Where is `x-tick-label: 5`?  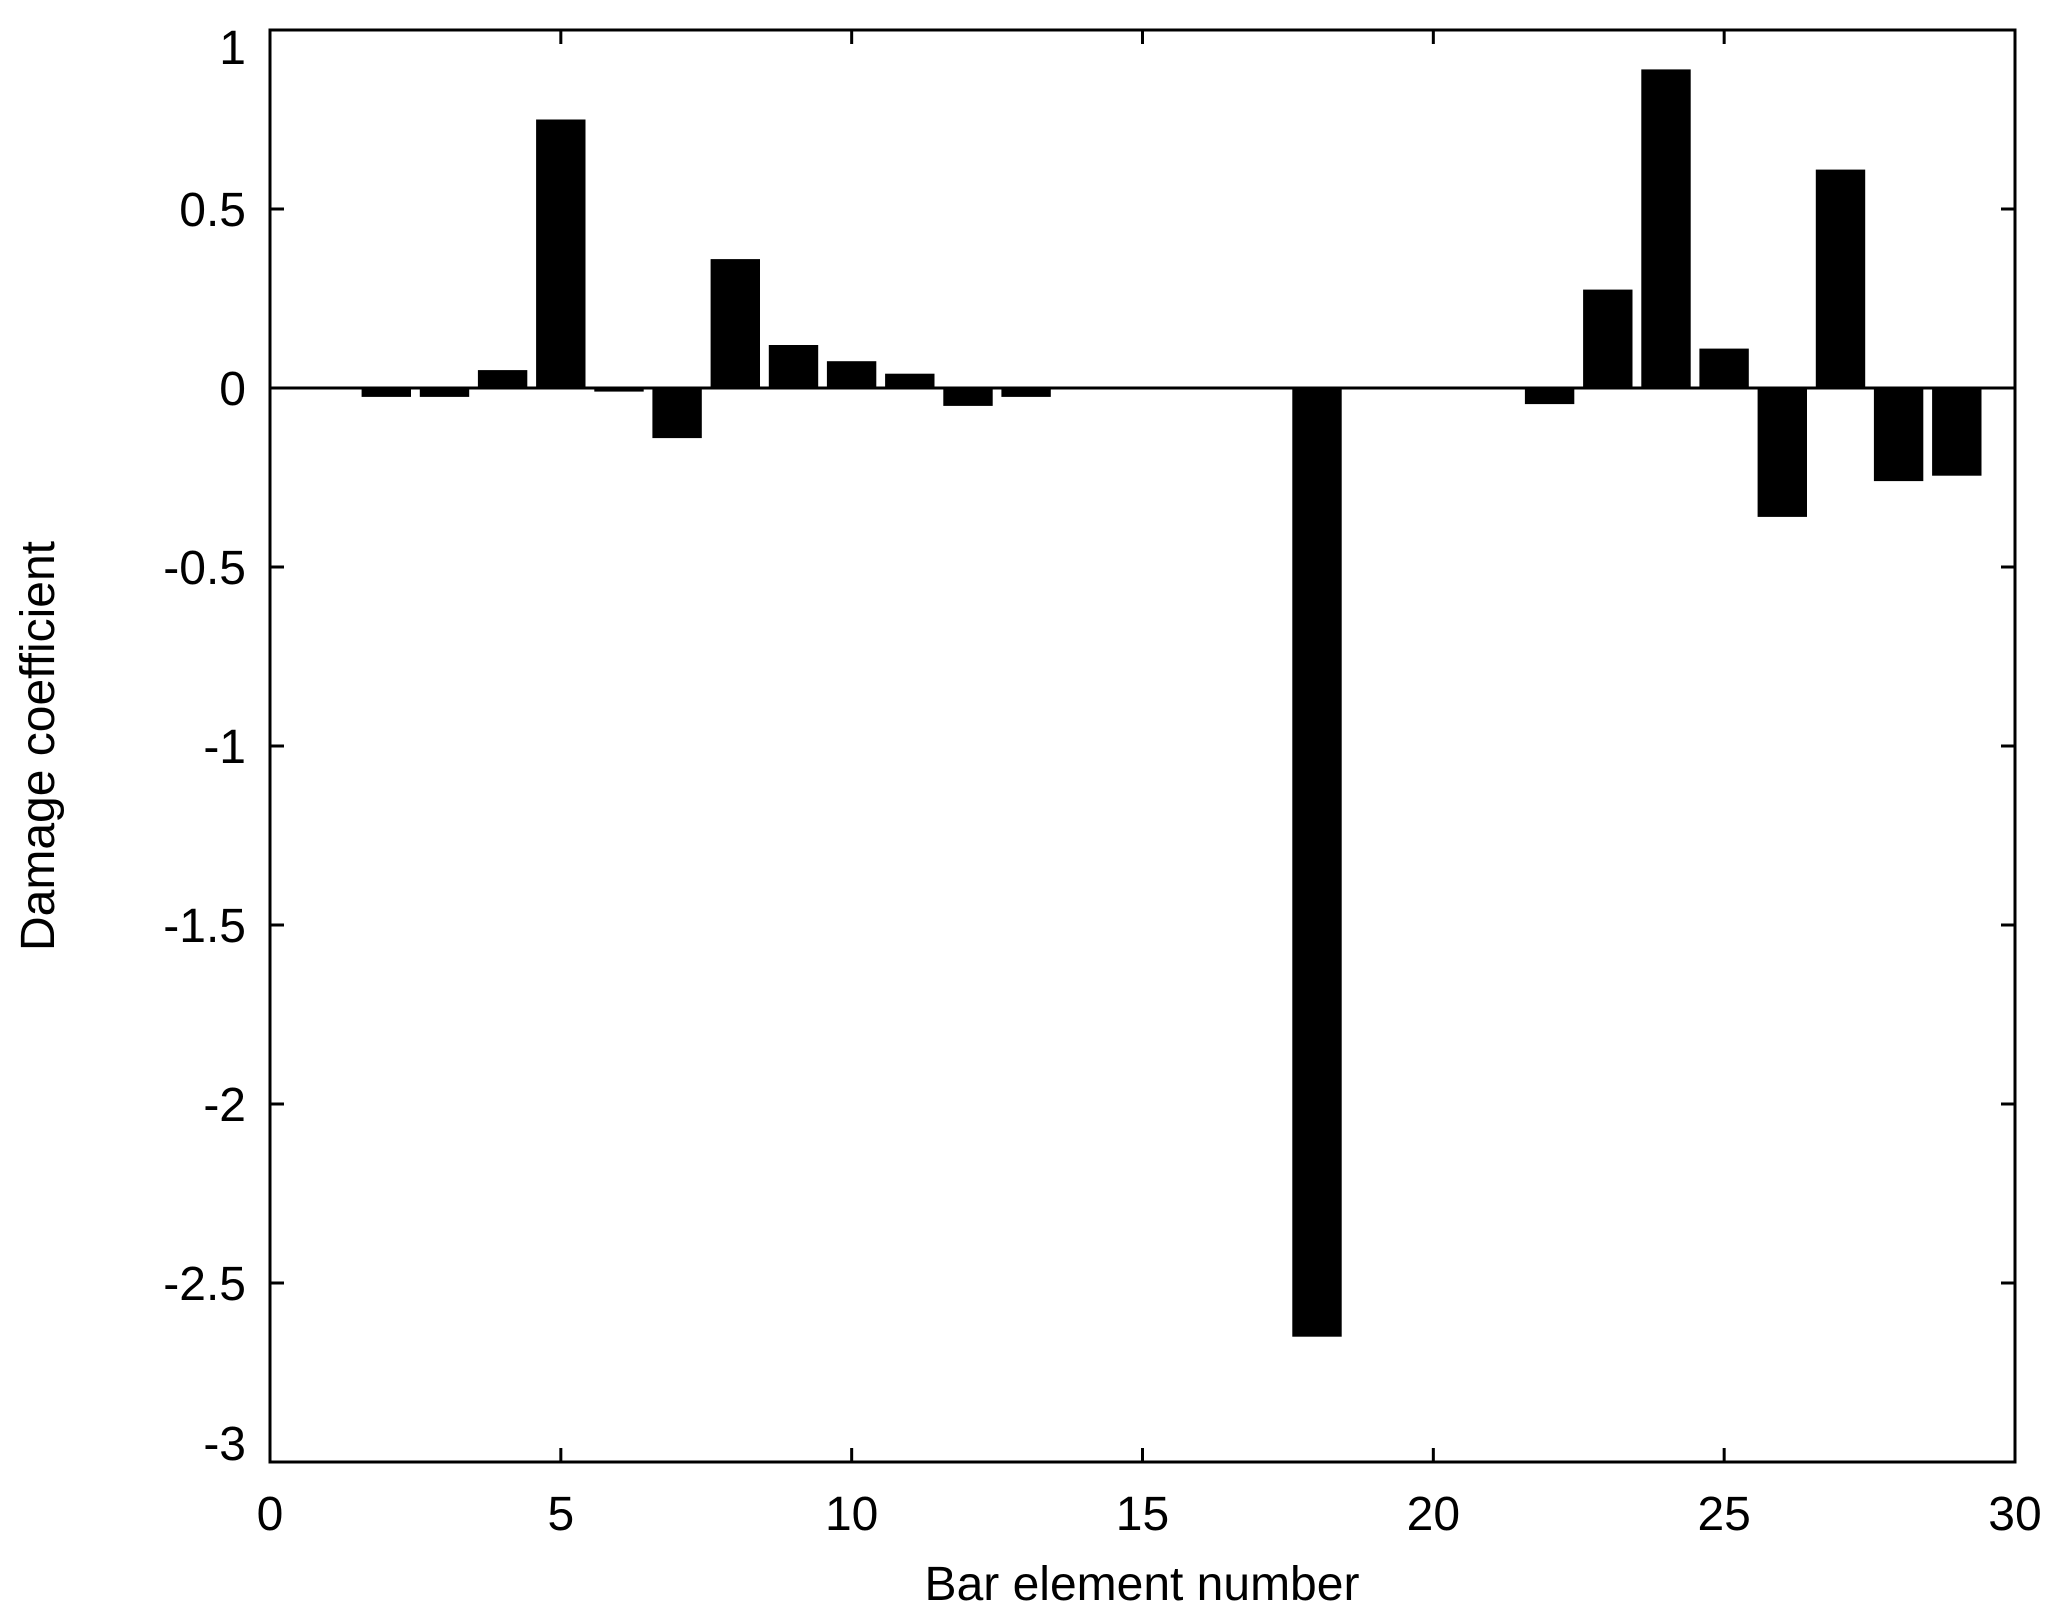 x-tick-label: 5 is located at coordinates (560, 1514).